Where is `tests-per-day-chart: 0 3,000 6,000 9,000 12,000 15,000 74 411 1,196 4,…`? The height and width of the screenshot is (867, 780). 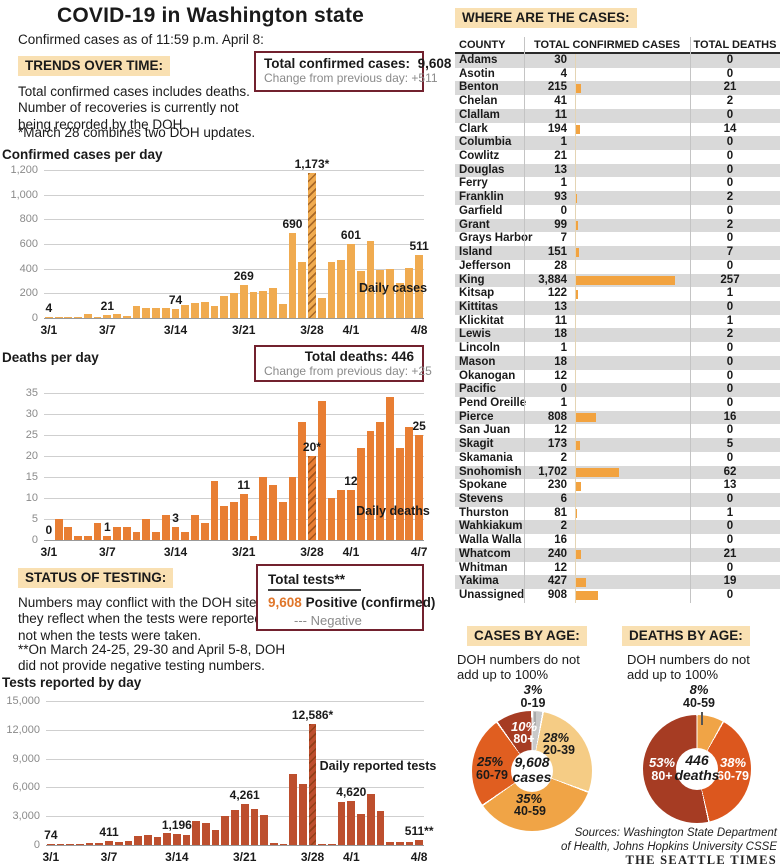
tests-per-day-chart: 0 3,000 6,000 9,000 12,000 15,000 74 411 1,196 4,… is located at coordinates (227, 781).